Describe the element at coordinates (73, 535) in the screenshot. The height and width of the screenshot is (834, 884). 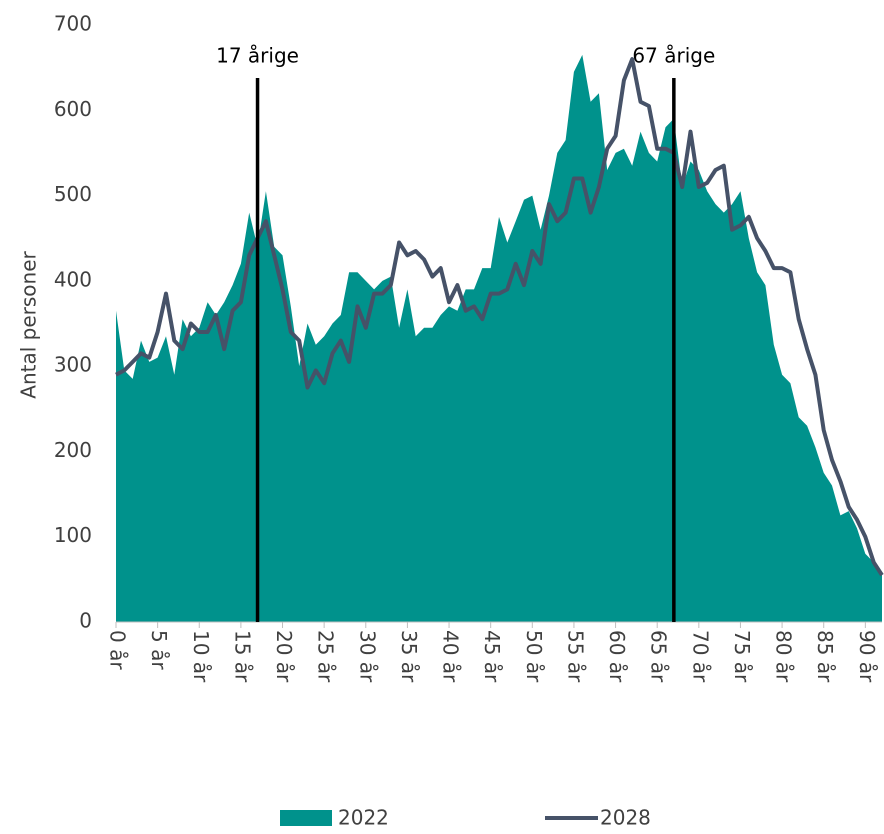
I see `y-tick-label: 100` at that location.